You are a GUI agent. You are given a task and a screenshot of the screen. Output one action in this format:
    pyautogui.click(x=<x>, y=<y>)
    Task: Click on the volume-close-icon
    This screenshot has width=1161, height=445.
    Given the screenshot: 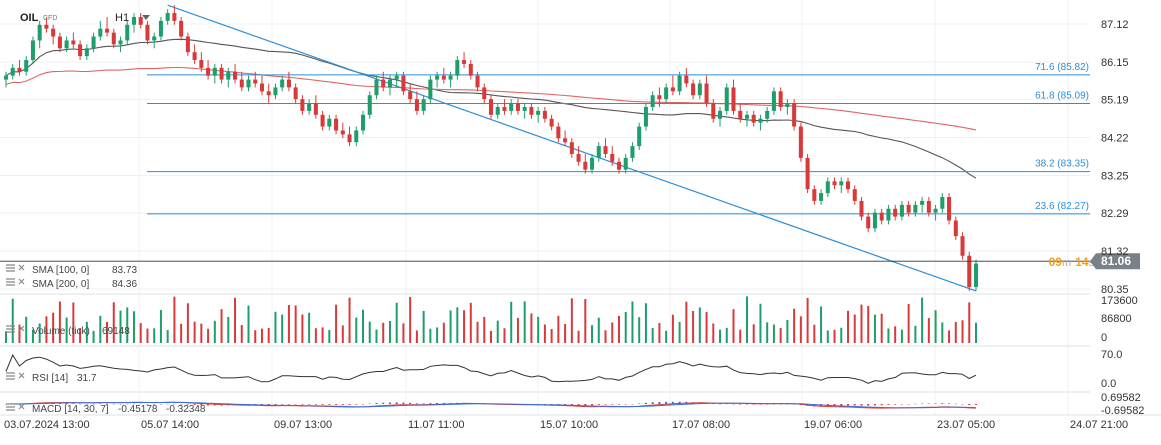 What is the action you would take?
    pyautogui.click(x=21, y=328)
    